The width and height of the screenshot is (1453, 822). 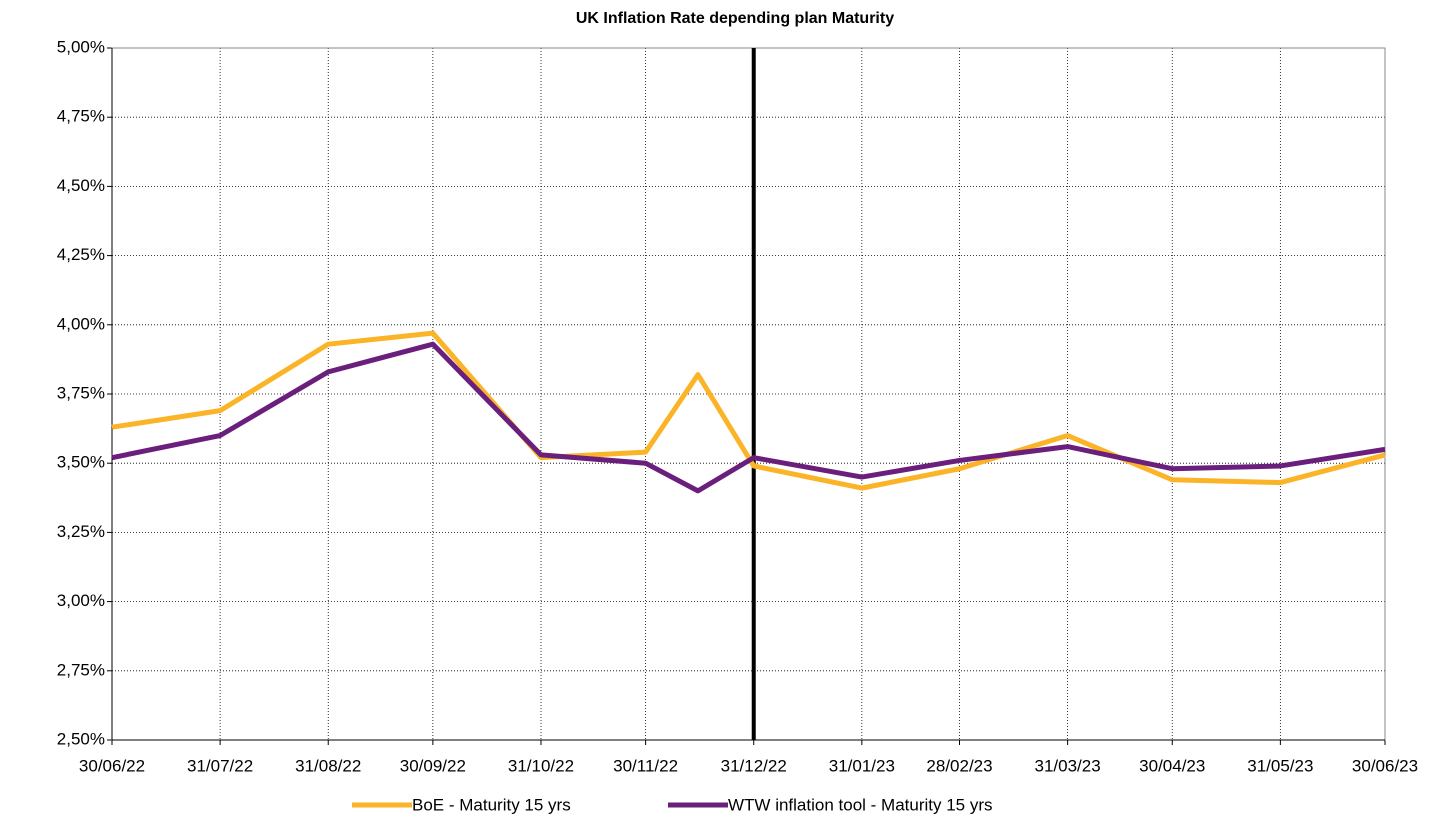 I want to click on x-tick-label: 30/11/22, so click(x=645, y=765).